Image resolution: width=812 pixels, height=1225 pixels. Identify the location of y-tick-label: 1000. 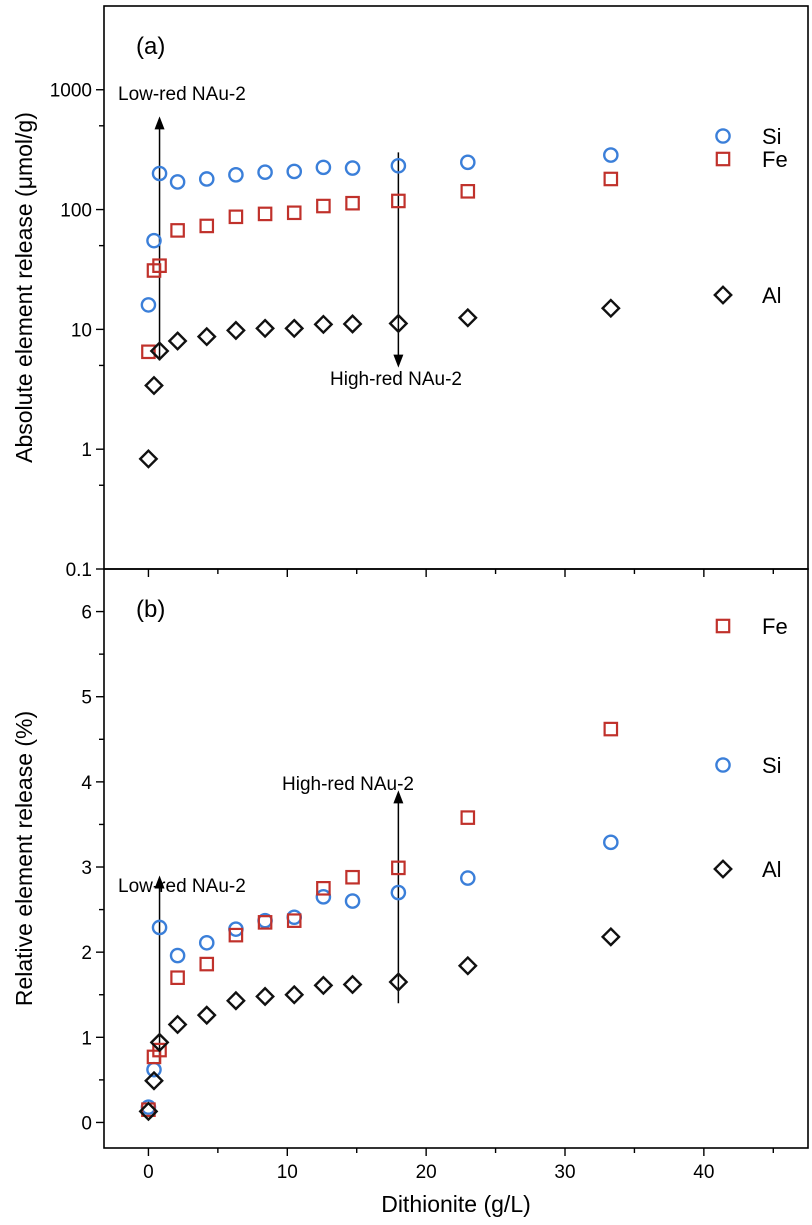
(71, 91).